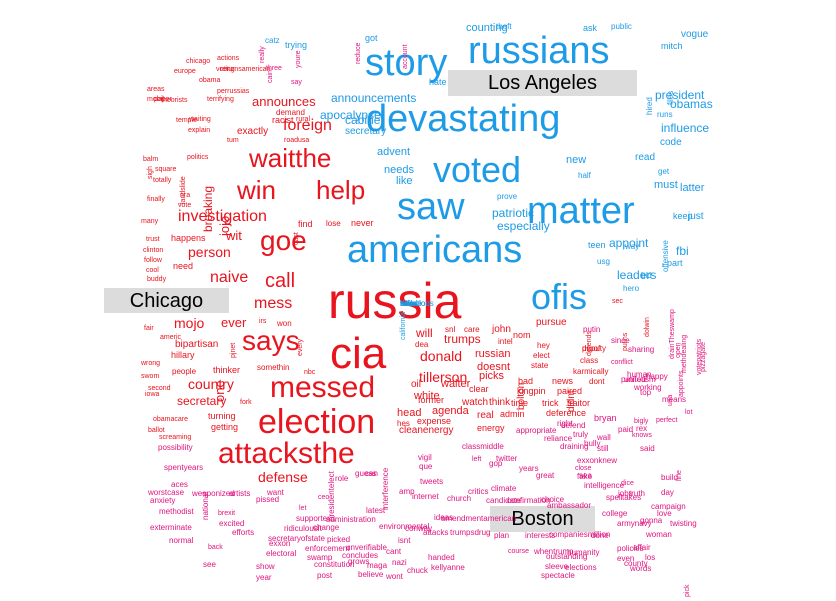  Describe the element at coordinates (298, 59) in the screenshot. I see `word-youre: youre` at that location.